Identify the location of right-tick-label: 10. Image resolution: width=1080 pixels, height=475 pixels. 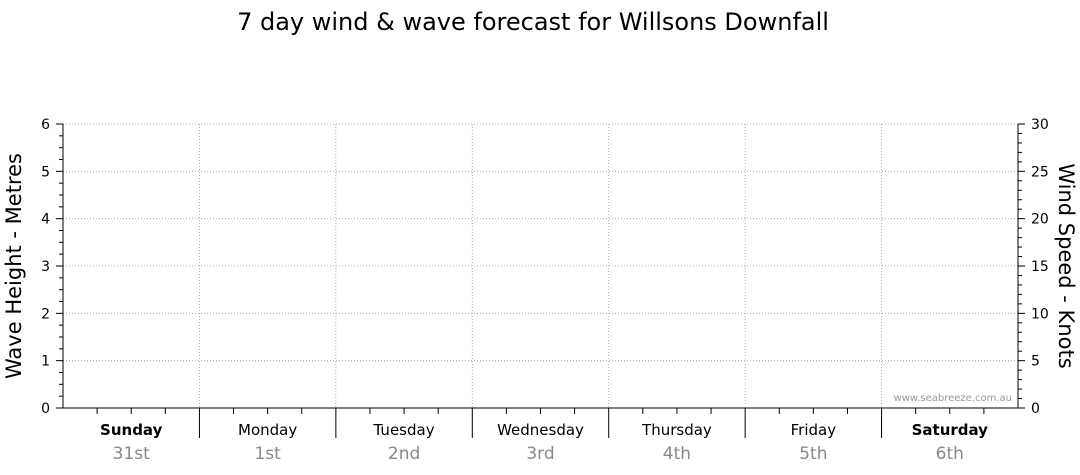
(1040, 314).